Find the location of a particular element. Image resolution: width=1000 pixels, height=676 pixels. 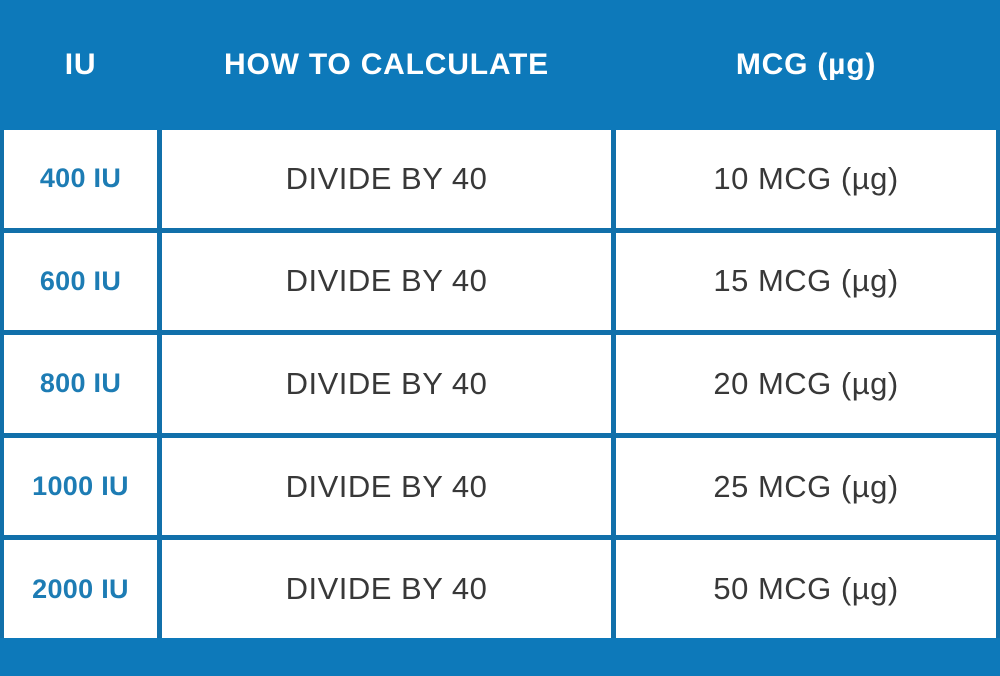

column-header-mcg: MCG (µg) is located at coordinates (806, 64).